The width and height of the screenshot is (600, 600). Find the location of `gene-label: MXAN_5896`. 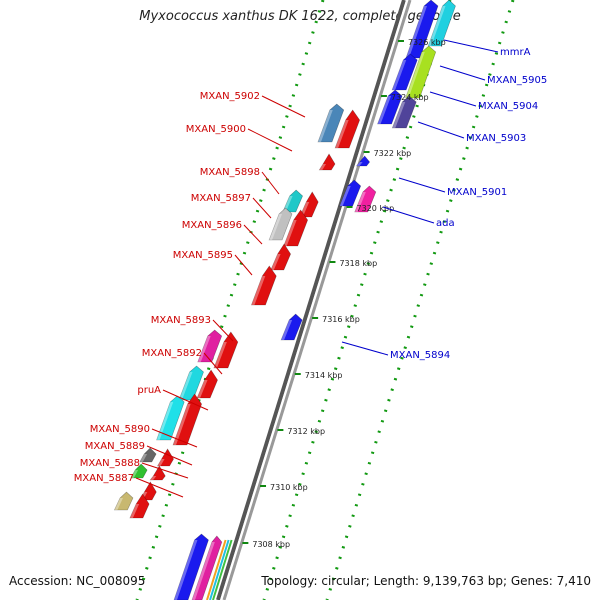

gene-label: MXAN_5896 is located at coordinates (212, 225).